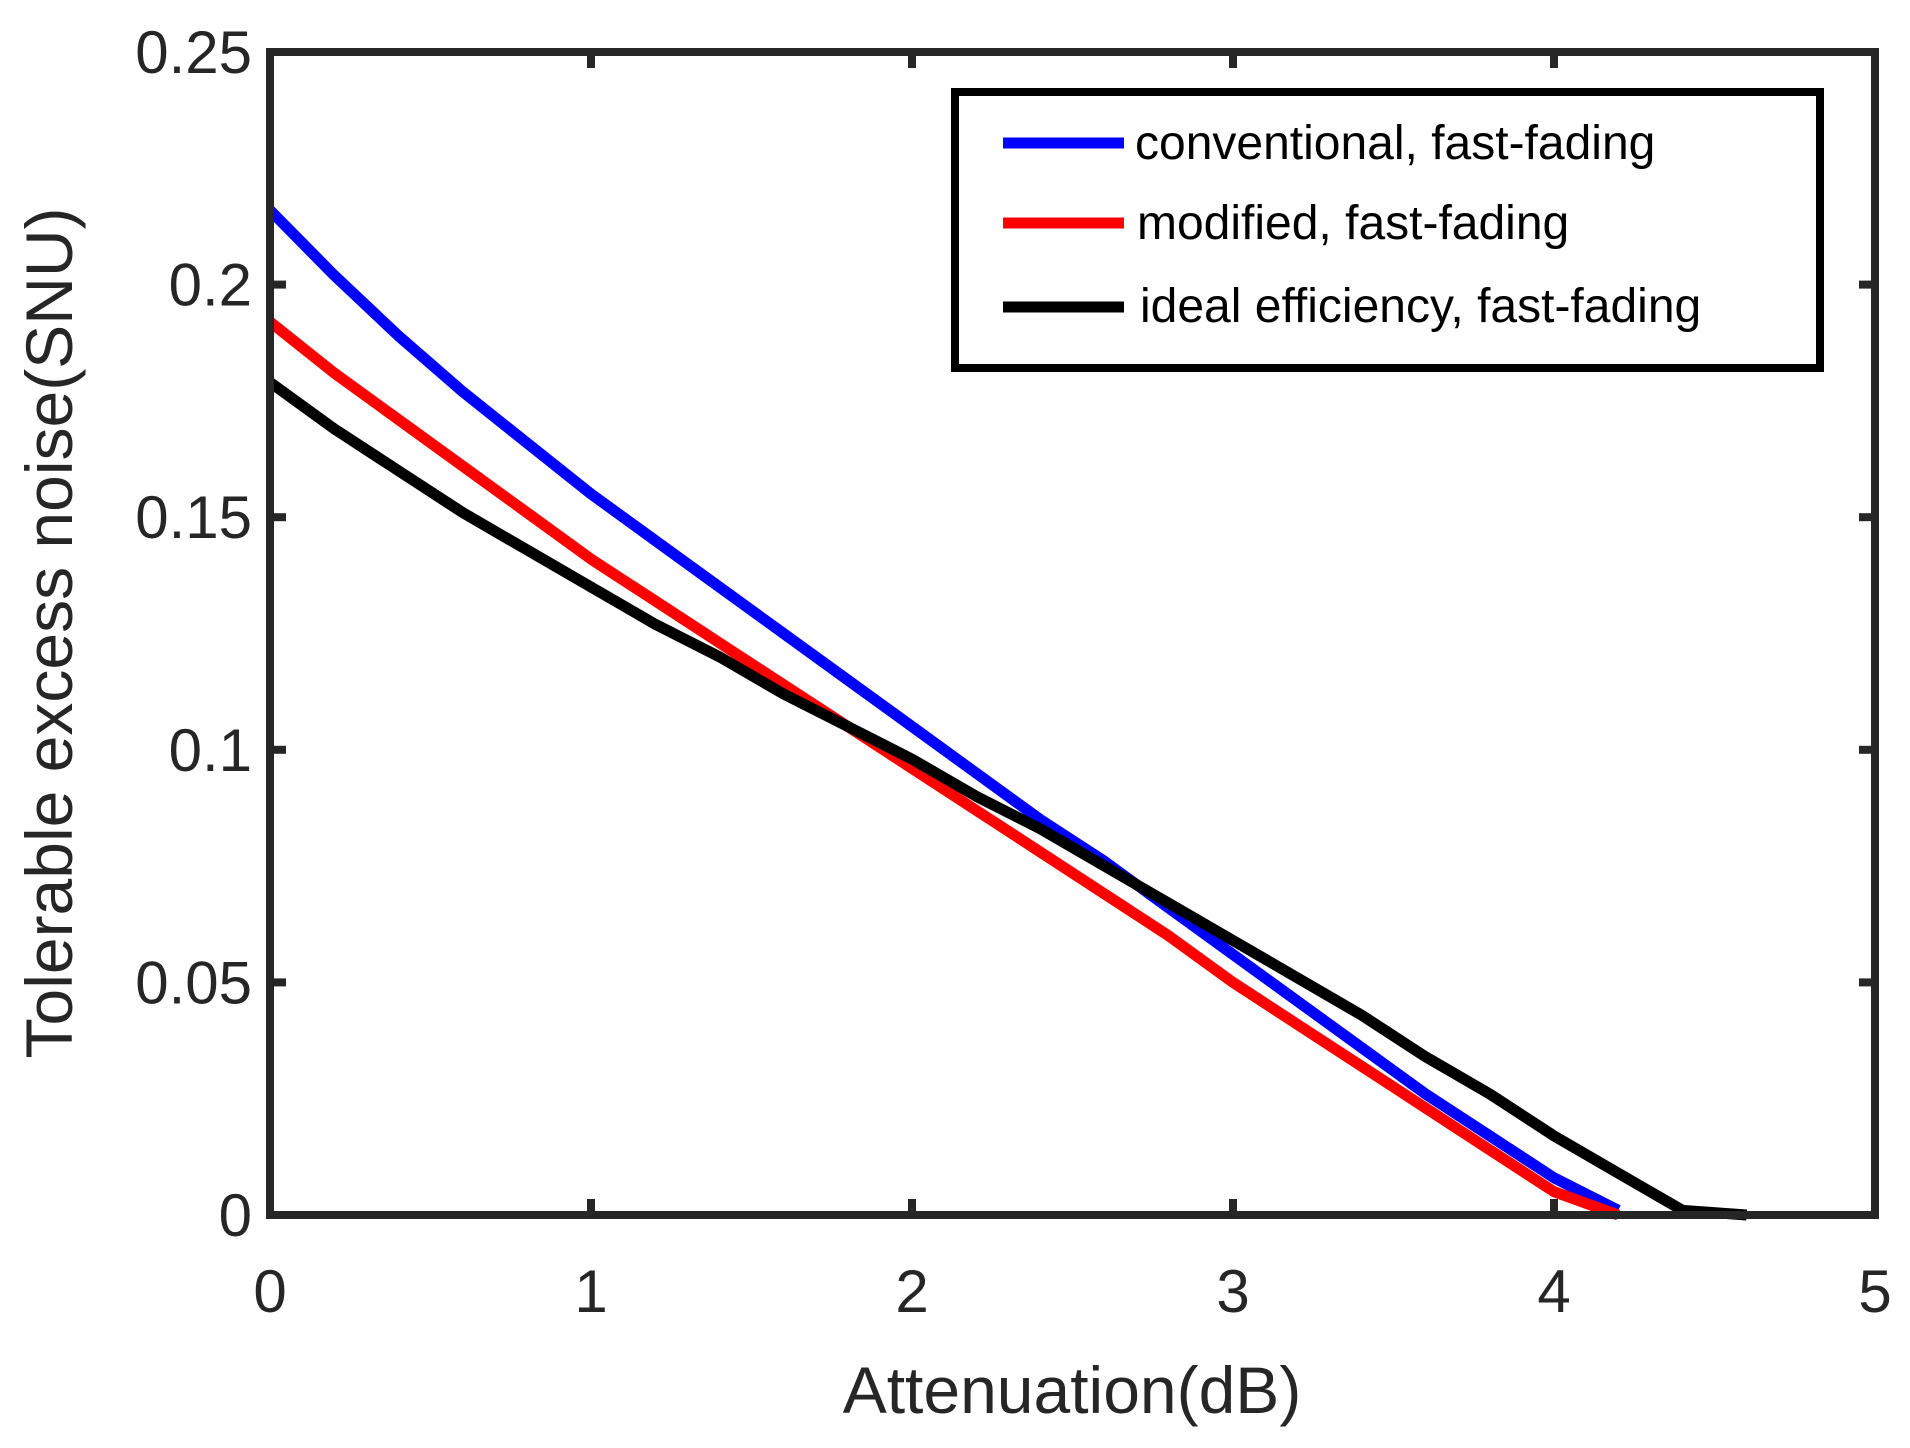  Describe the element at coordinates (1072, 1390) in the screenshot. I see `x-axis-label: Attenuation(dB)` at that location.